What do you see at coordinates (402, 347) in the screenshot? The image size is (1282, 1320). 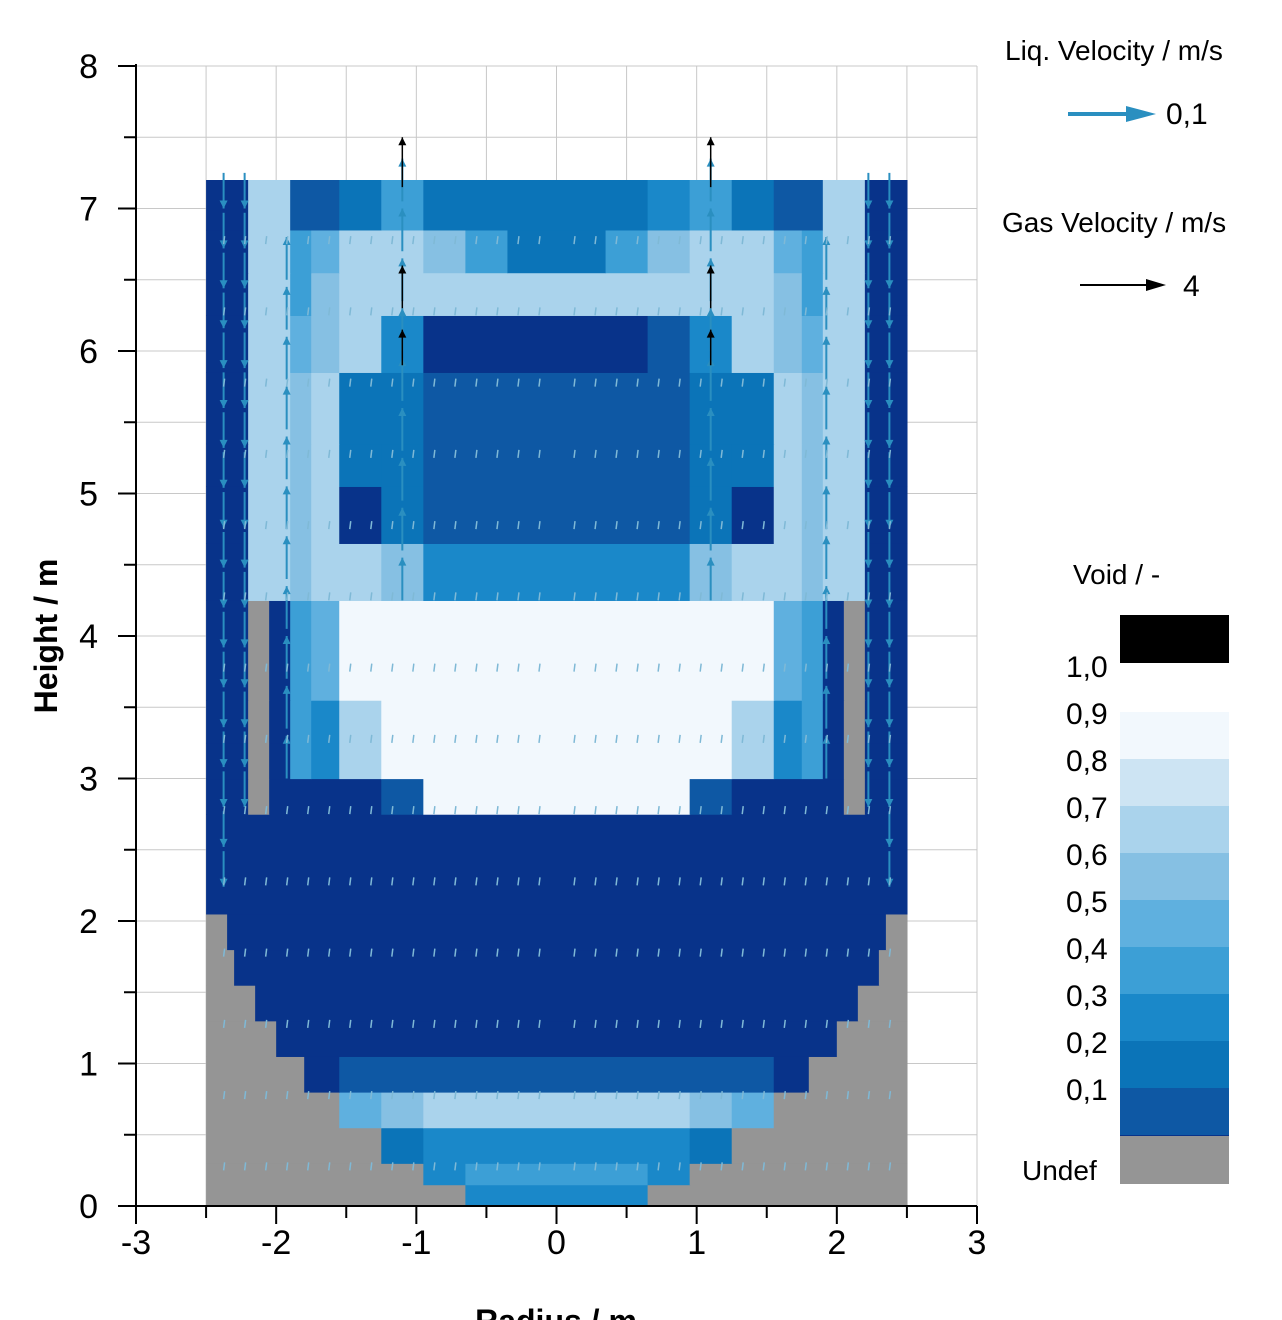 I see `gas-velocity-arrow` at bounding box center [402, 347].